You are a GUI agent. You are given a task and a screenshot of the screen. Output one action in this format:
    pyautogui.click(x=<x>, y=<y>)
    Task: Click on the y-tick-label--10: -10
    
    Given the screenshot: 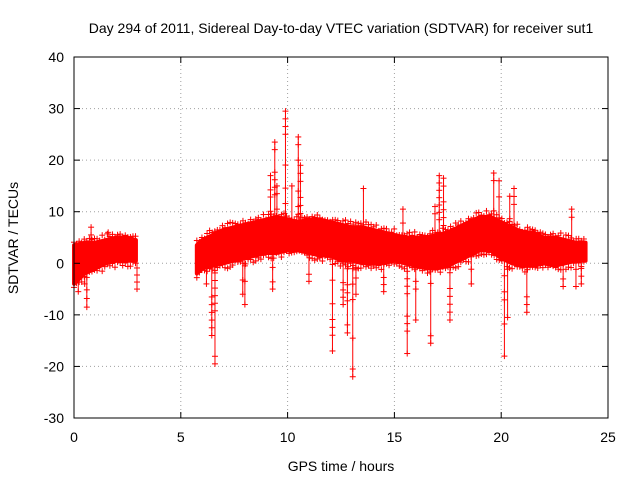 What is the action you would take?
    pyautogui.click(x=54, y=315)
    